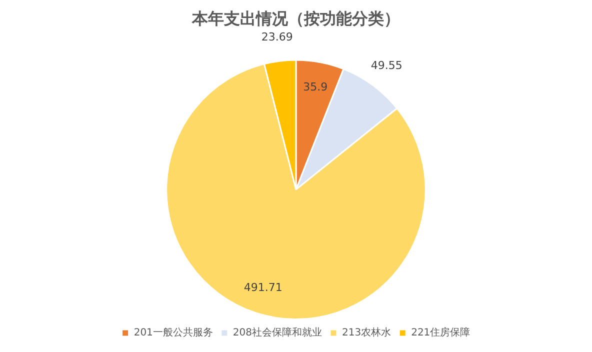 This screenshot has height=352, width=592. What do you see at coordinates (173, 332) in the screenshot?
I see `legend-label: 201一般公共服务` at bounding box center [173, 332].